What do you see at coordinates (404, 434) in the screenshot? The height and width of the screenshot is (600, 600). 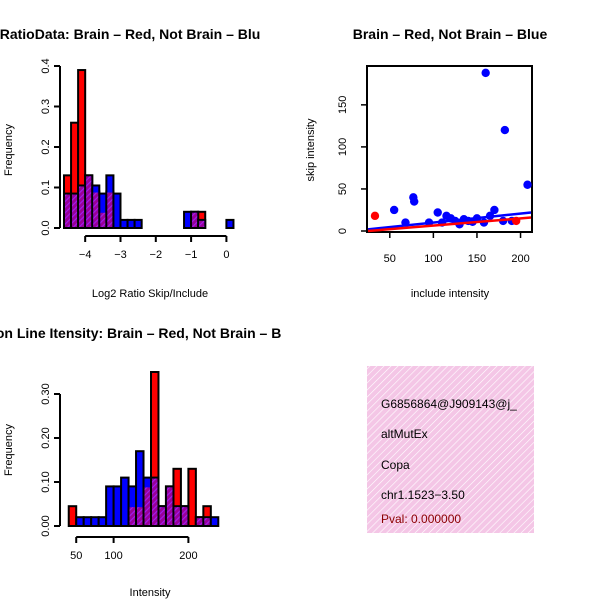 I see `info-event-type: altMutEx` at bounding box center [404, 434].